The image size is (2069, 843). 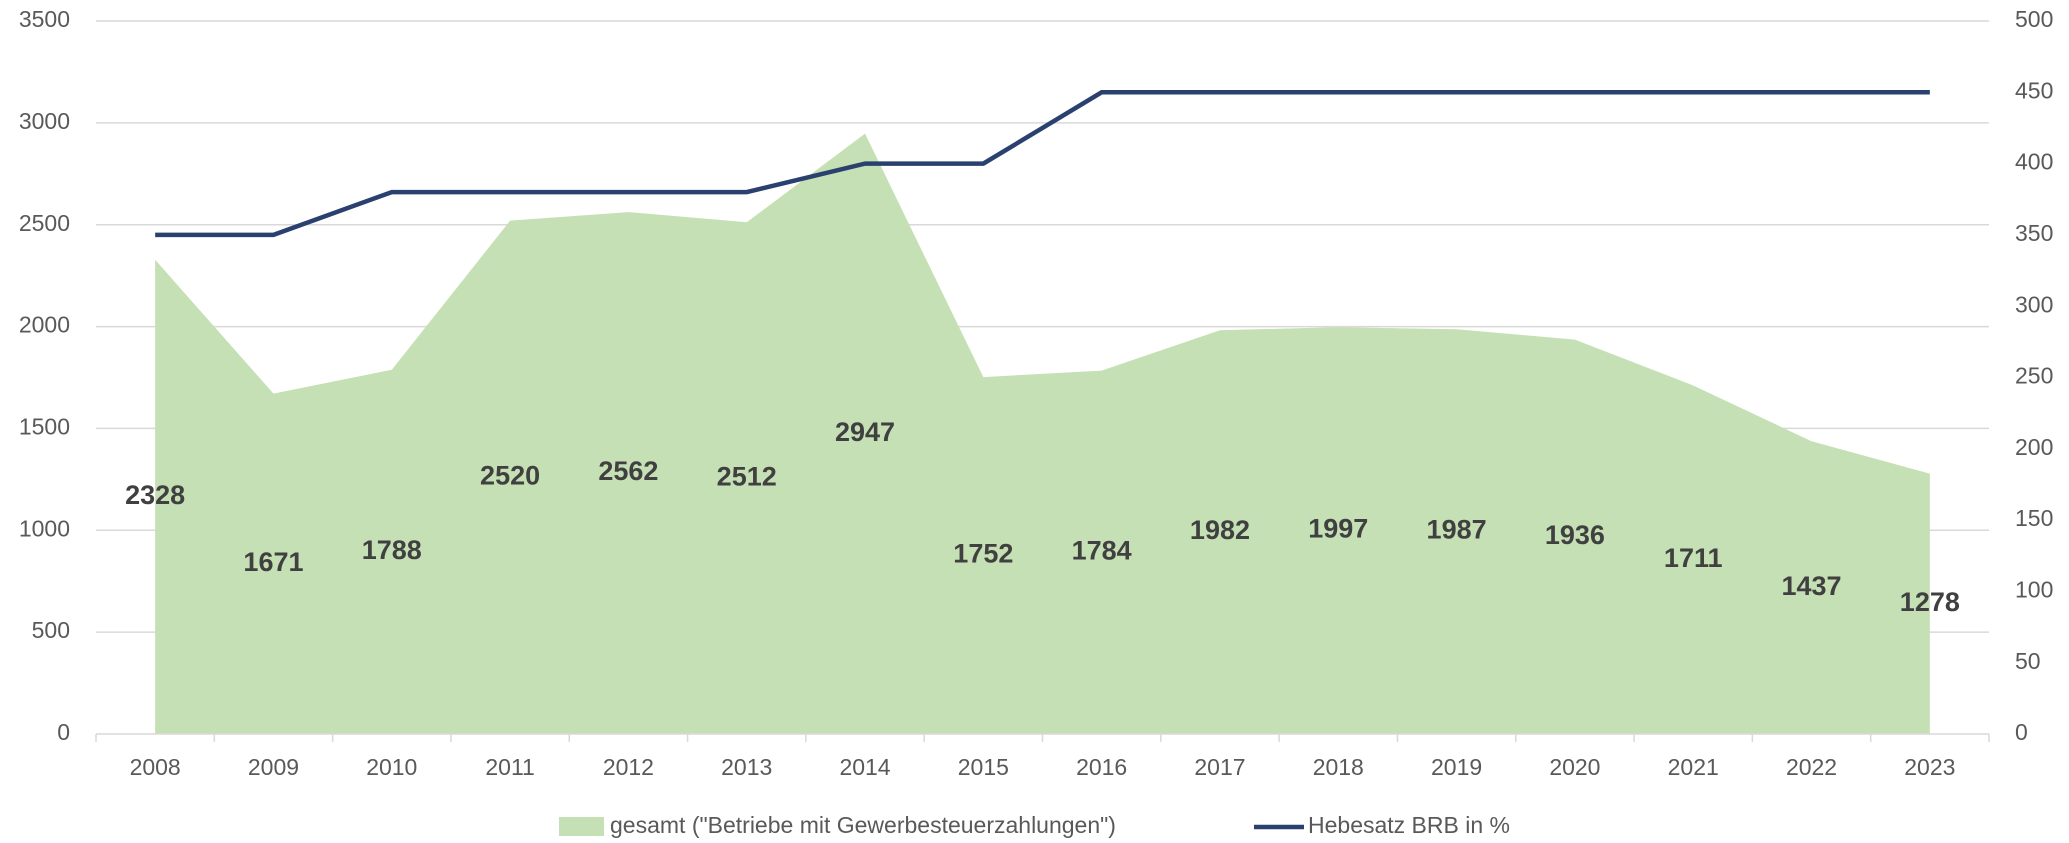 I want to click on data-label: 1711, so click(x=1693, y=558).